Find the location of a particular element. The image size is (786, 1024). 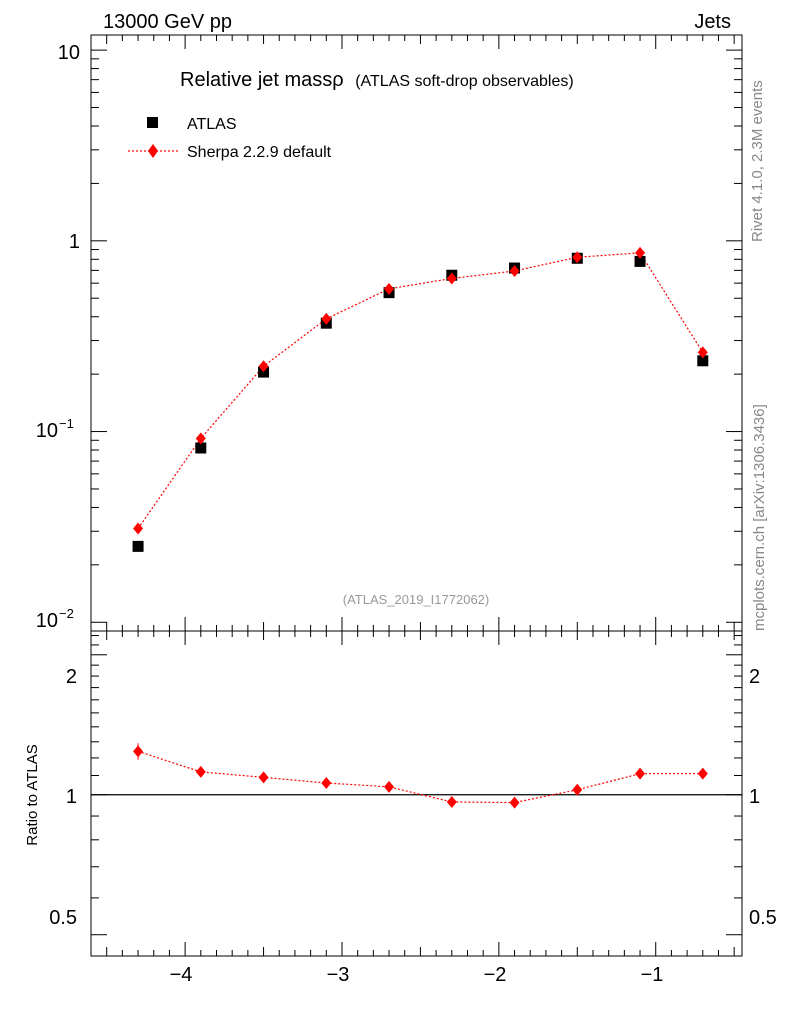

header-right: Jets is located at coordinates (712, 22).